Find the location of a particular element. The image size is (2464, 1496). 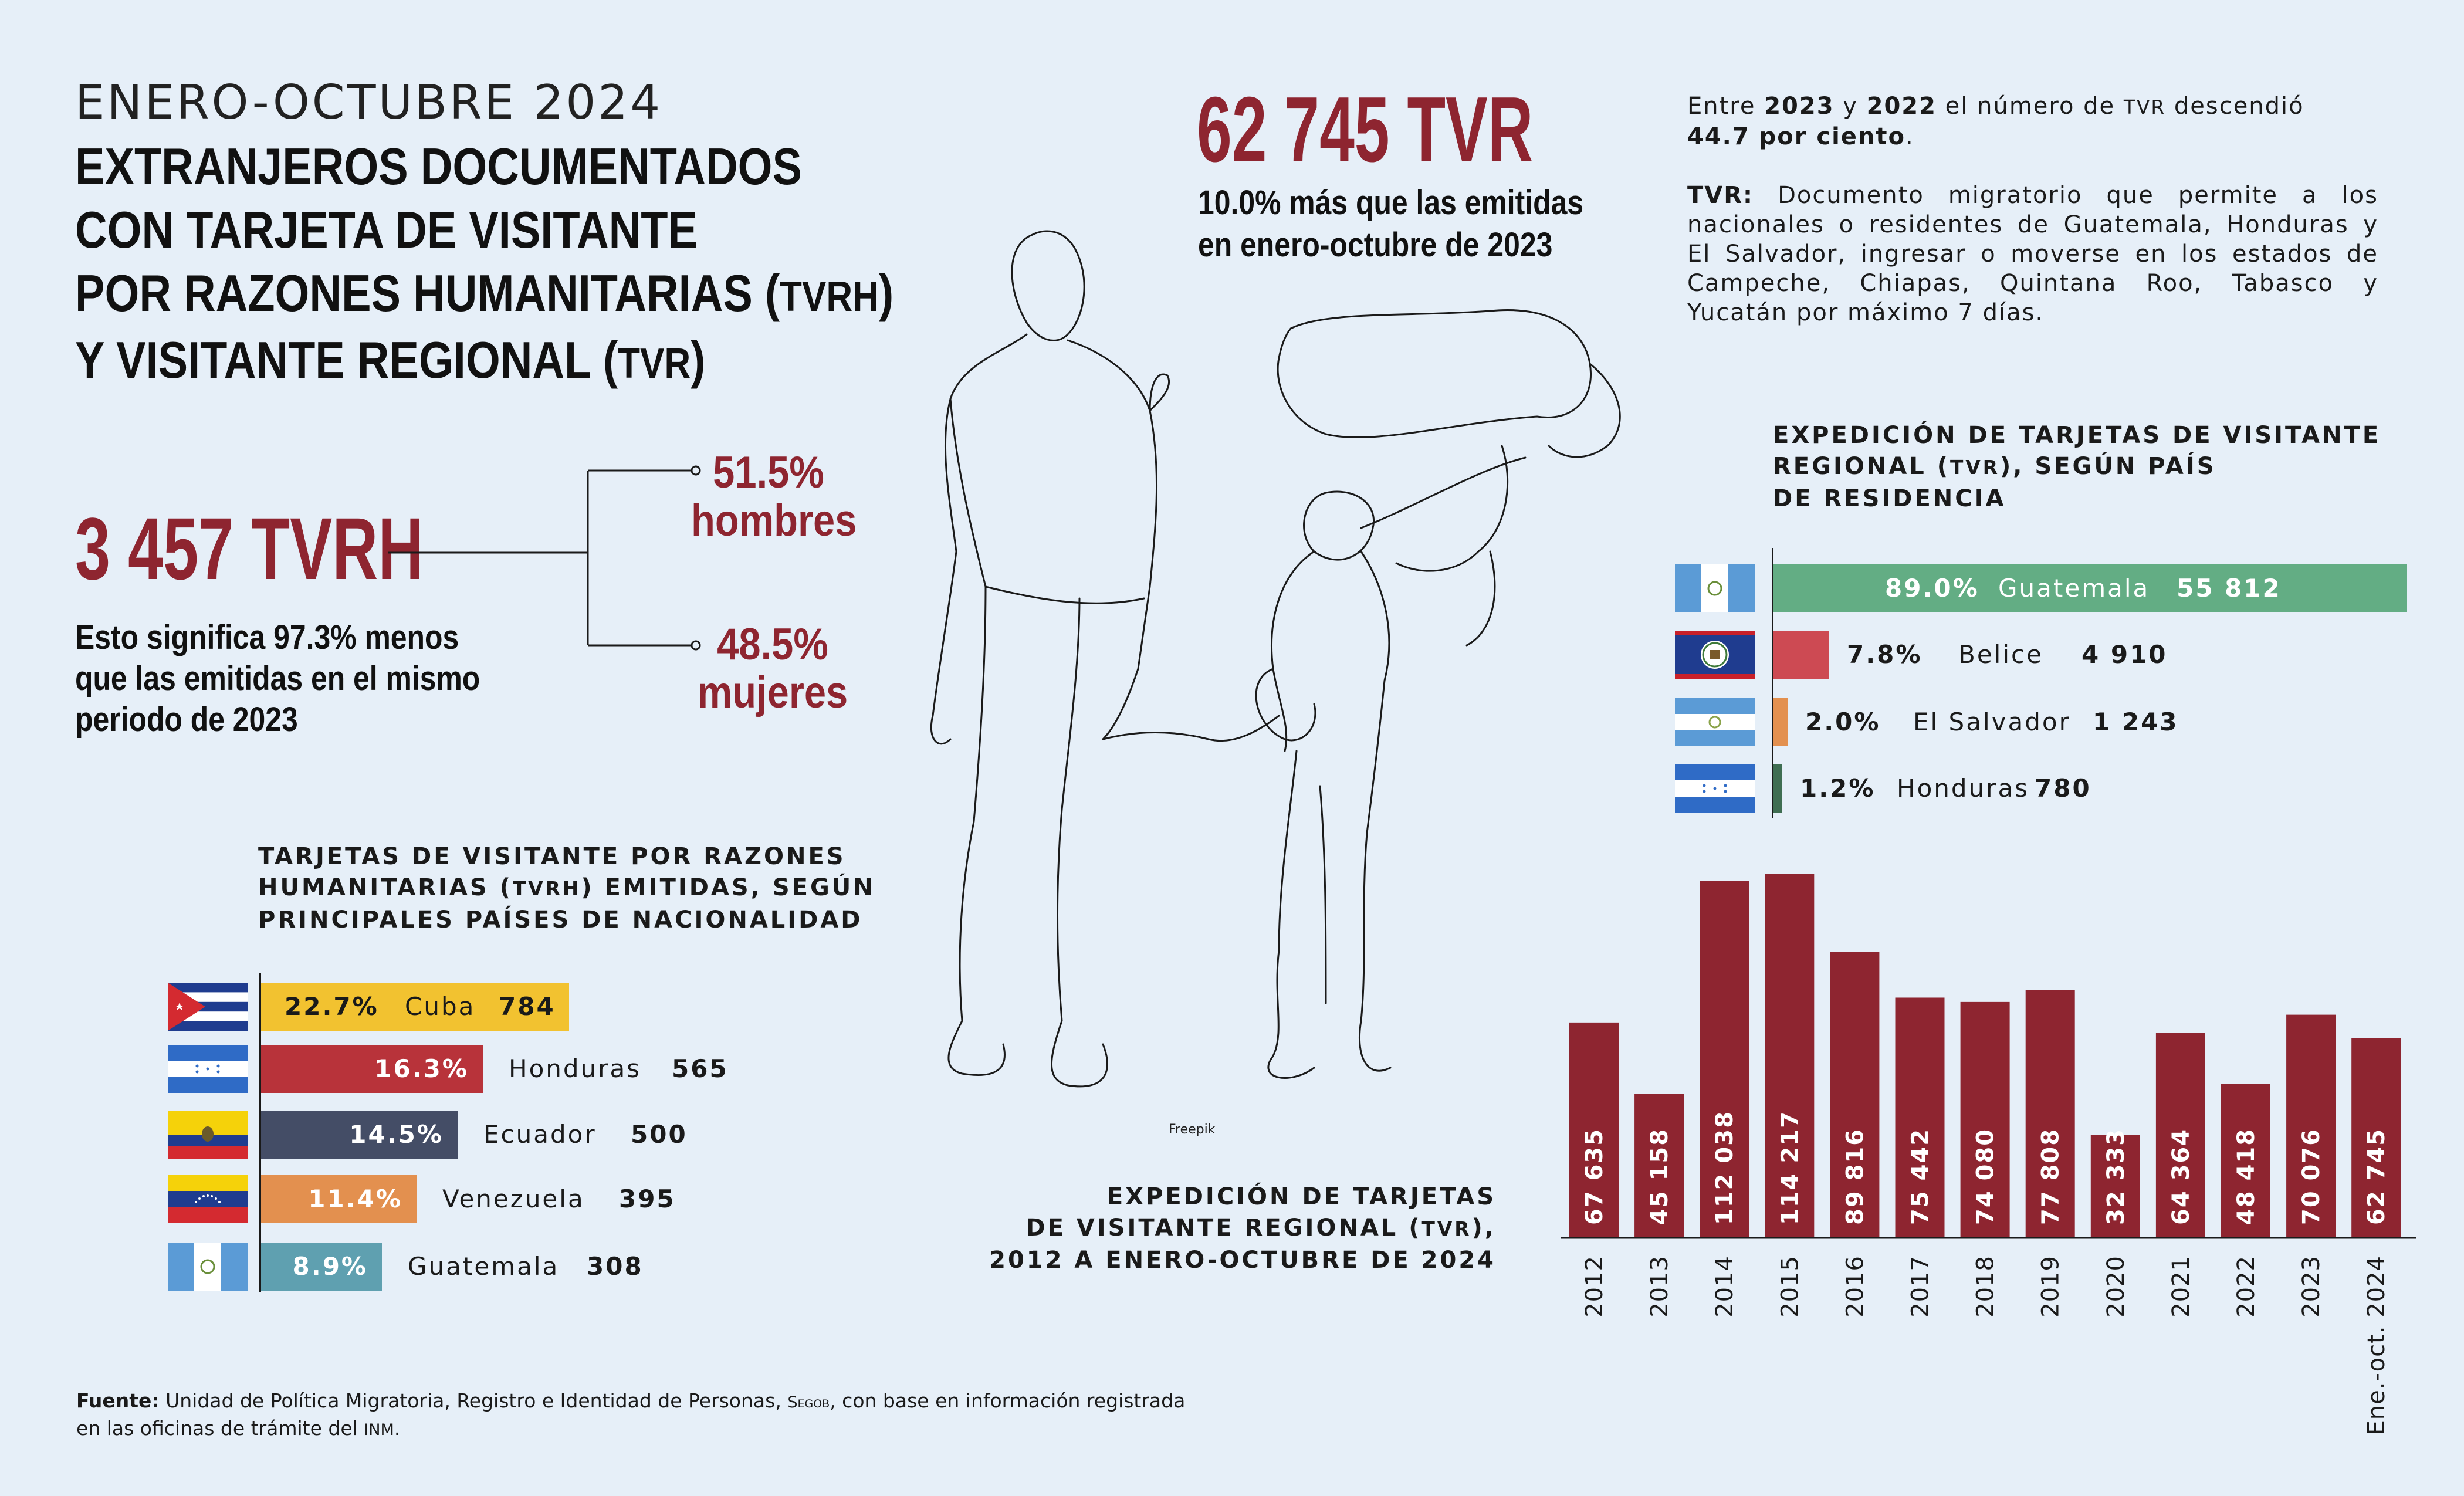

bar-value-label: 4 910 is located at coordinates (2124, 654).